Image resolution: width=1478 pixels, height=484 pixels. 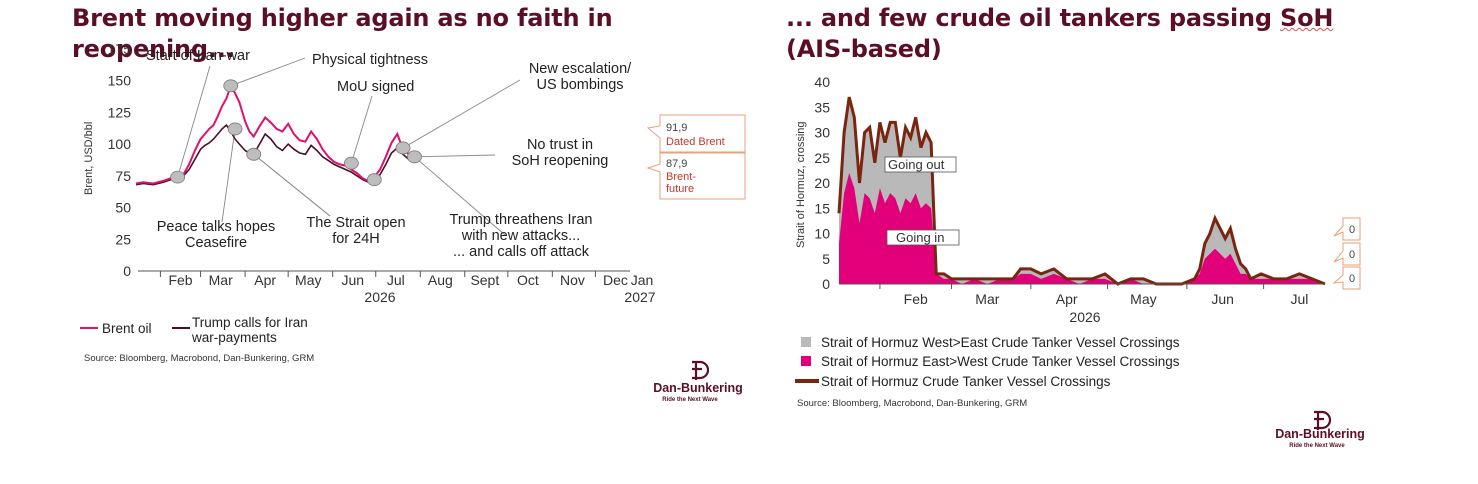 I want to click on left-x-tick-sept: Sept, so click(x=484, y=280).